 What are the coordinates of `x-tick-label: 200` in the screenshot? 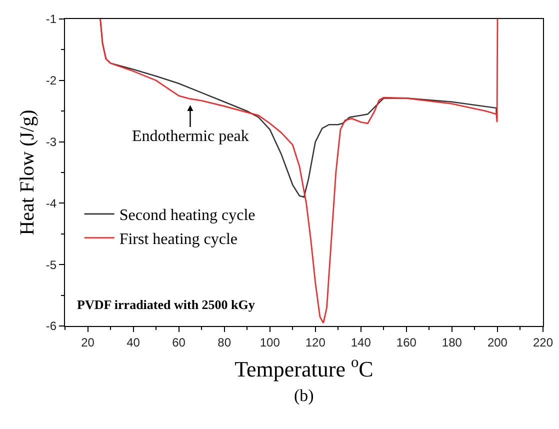 It's located at (497, 342).